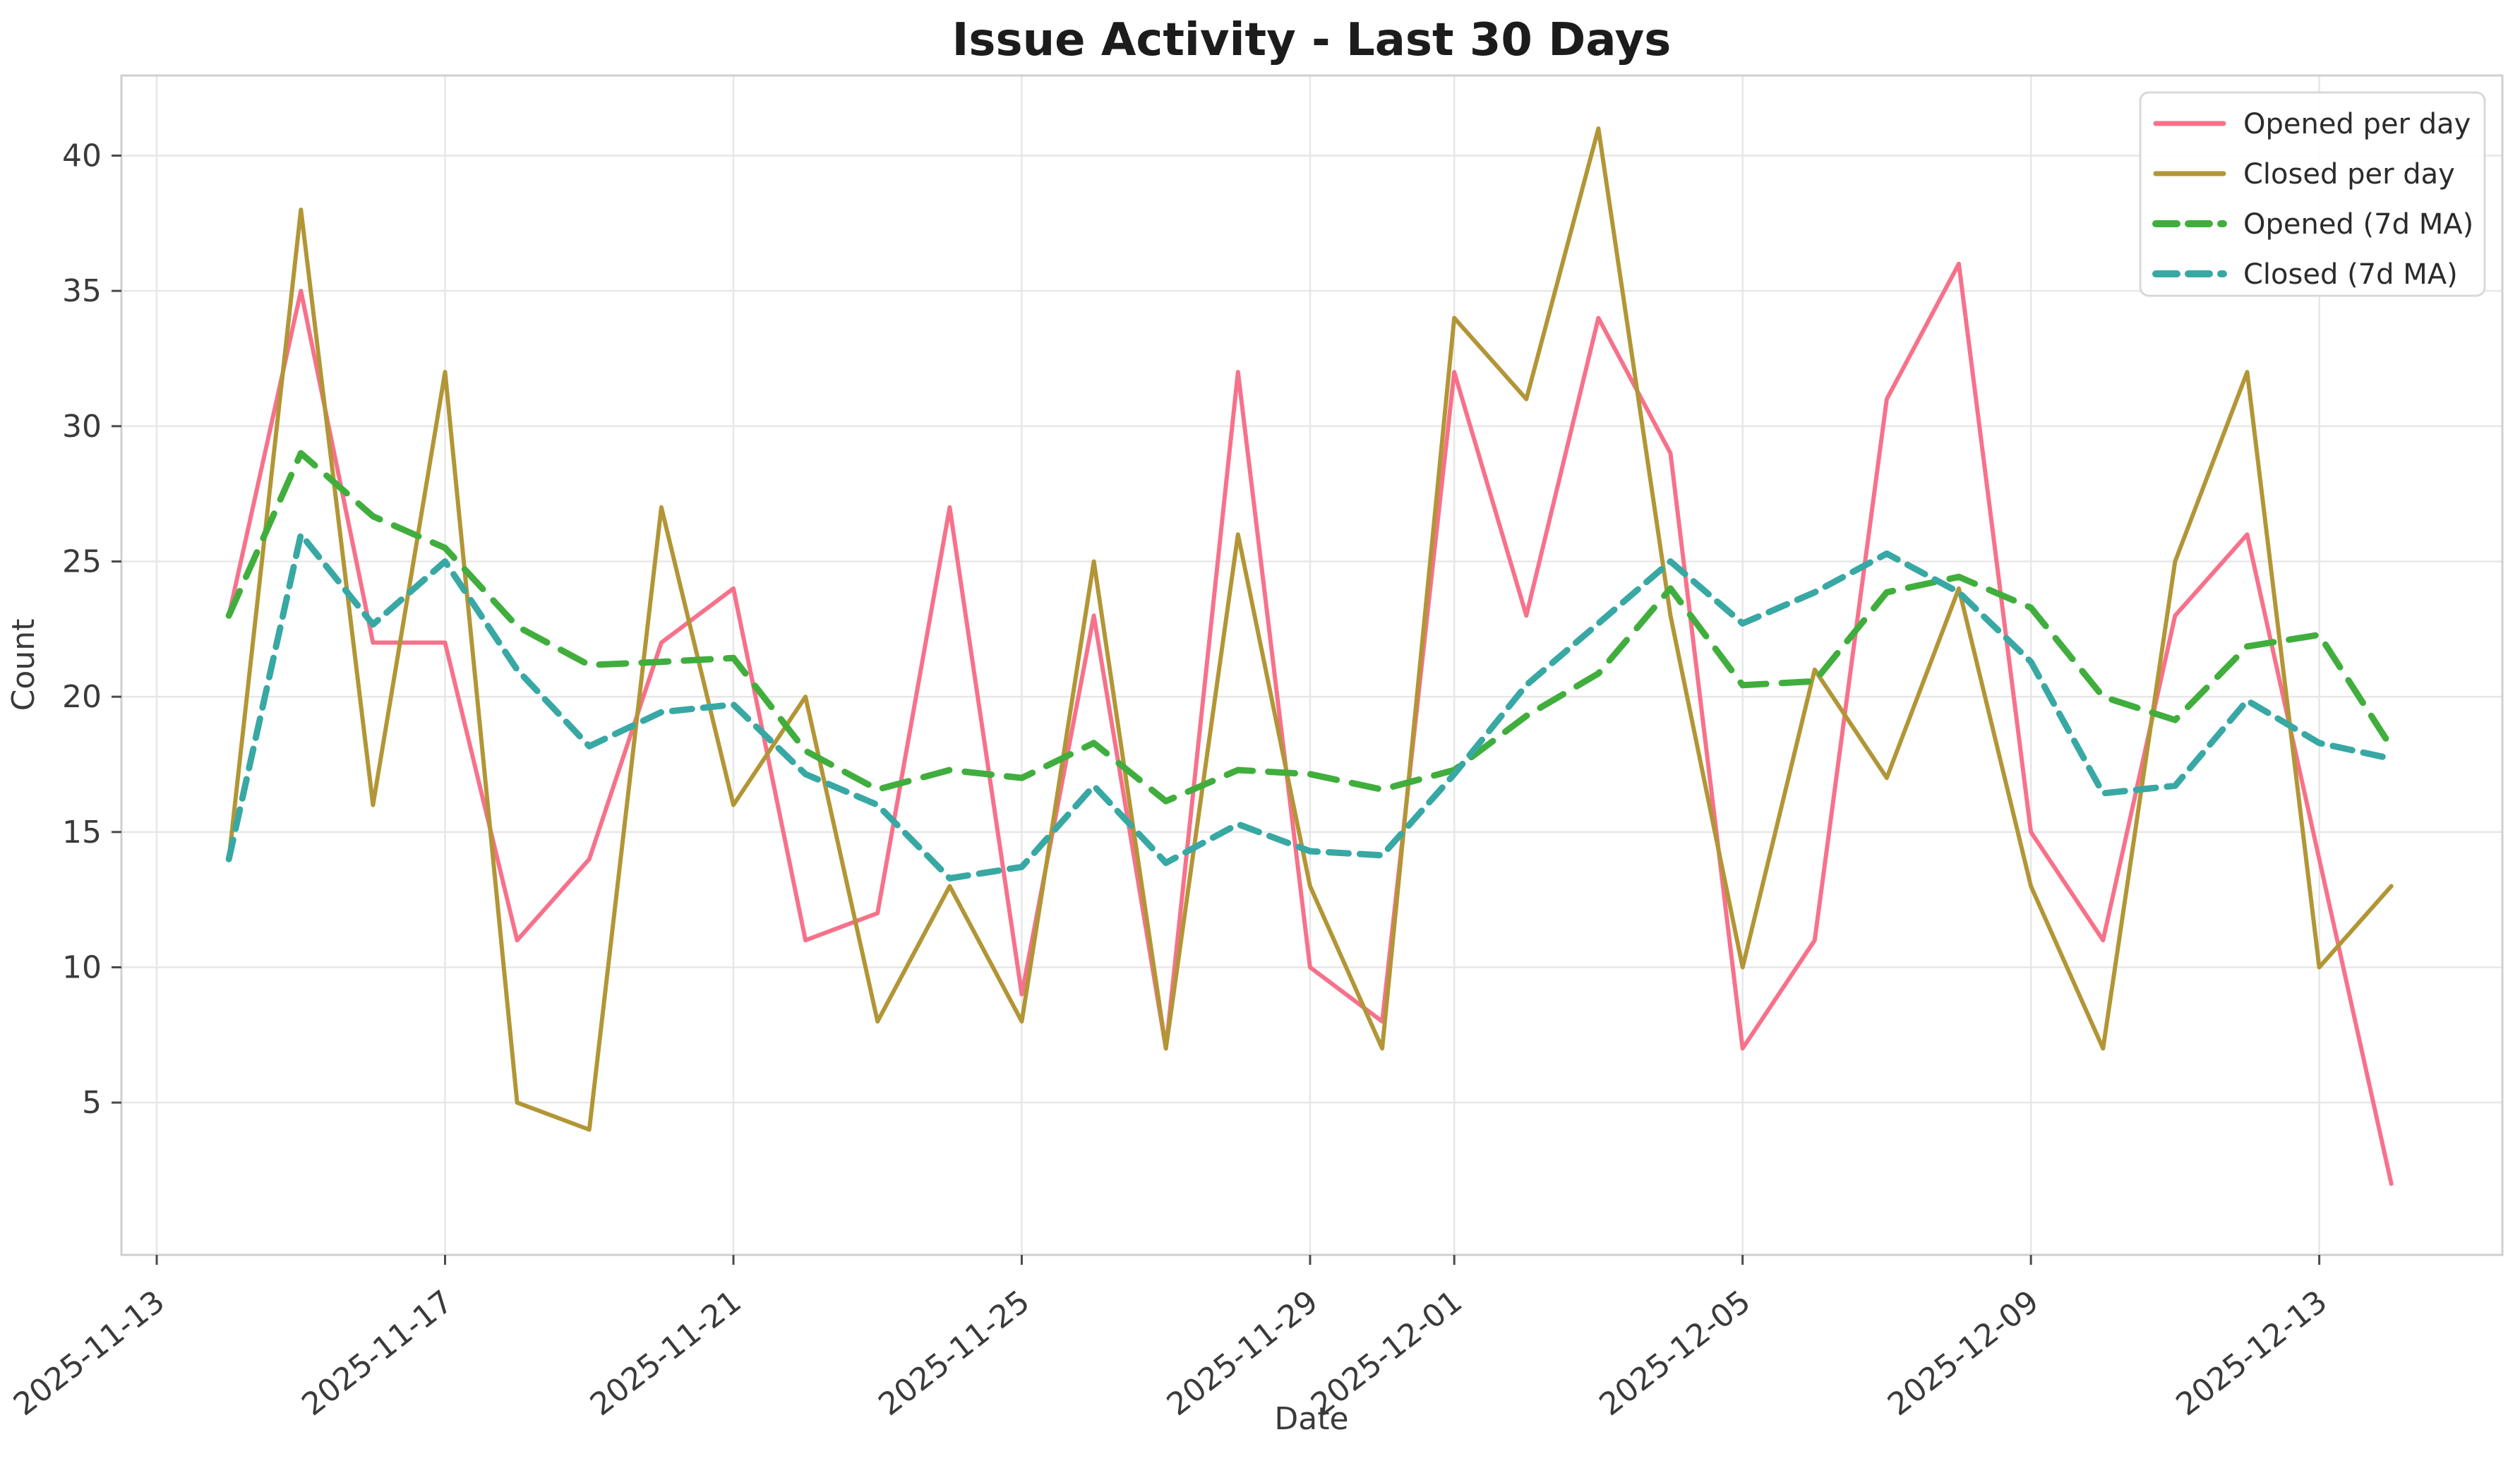 This screenshot has width=2520, height=1461. I want to click on y-tick-label: 25, so click(82, 561).